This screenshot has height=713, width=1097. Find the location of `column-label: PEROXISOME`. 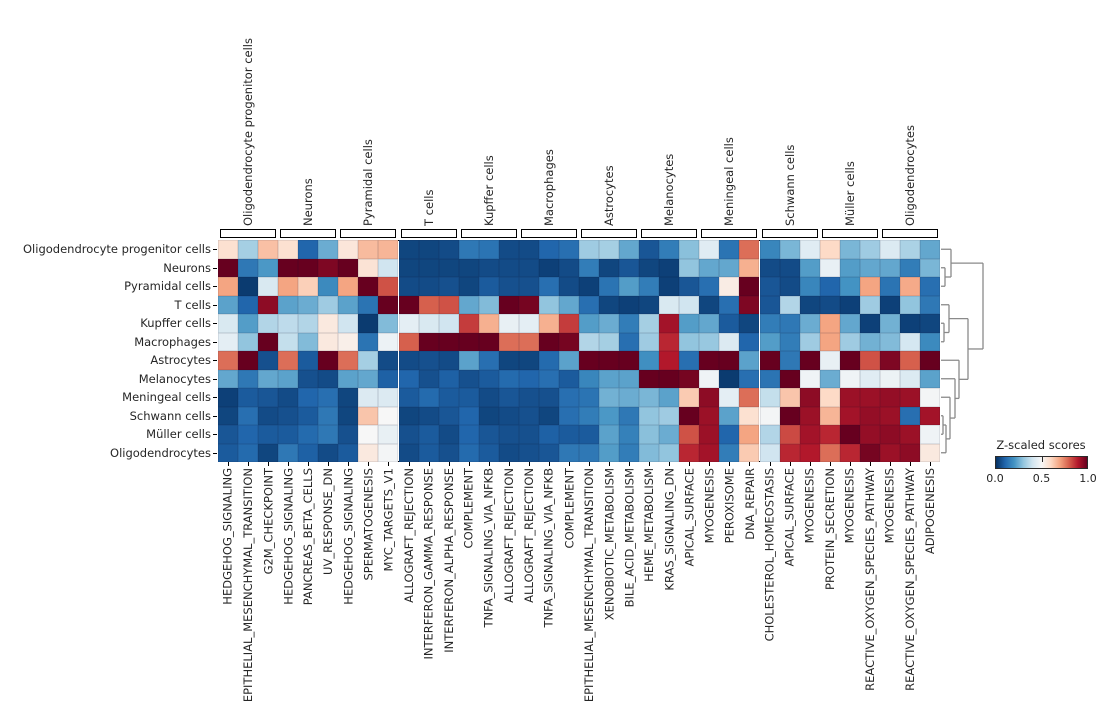

column-label: PEROXISOME is located at coordinates (729, 506).